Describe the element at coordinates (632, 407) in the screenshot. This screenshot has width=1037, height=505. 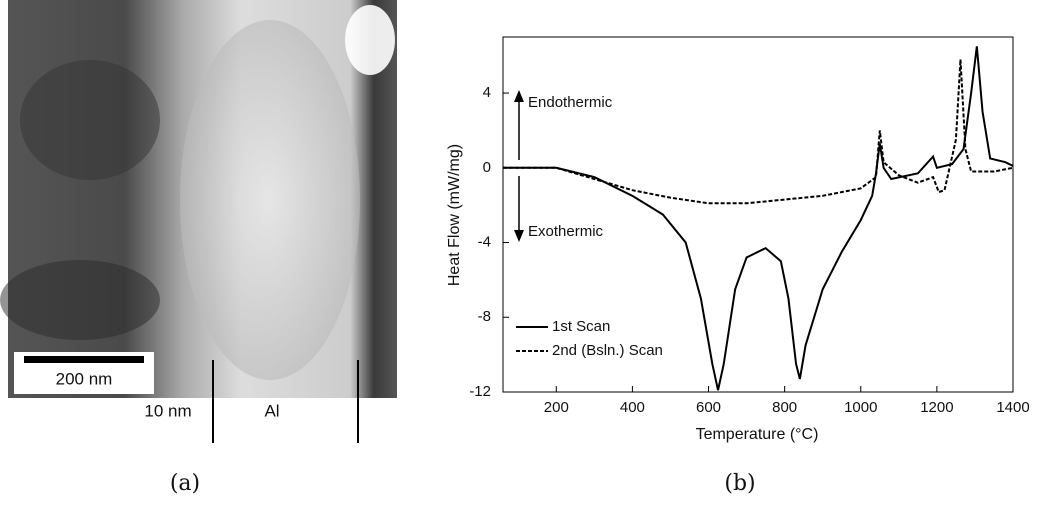
I see `x-tick-label: 400` at that location.